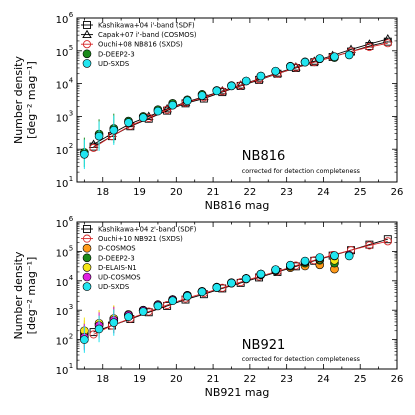 The width and height of the screenshot is (415, 415). What do you see at coordinates (250, 379) in the screenshot?
I see `p1-x-tick-label: 22` at bounding box center [250, 379].